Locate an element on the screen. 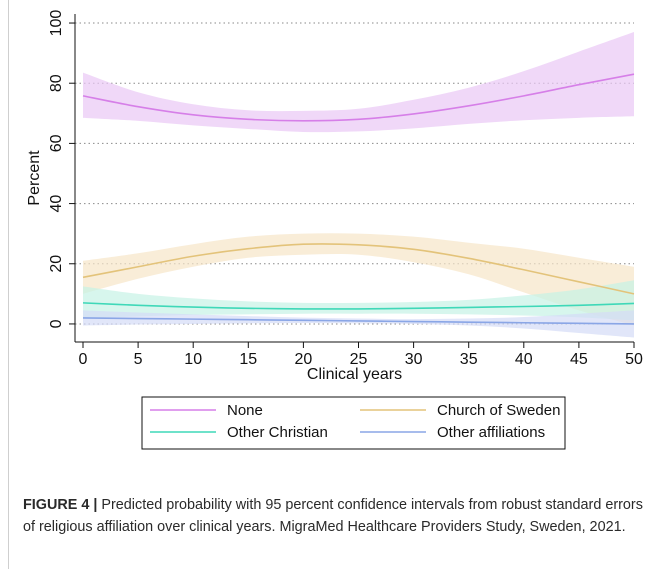 This screenshot has height=569, width=651. x-tick-label-0: 0 is located at coordinates (83, 359).